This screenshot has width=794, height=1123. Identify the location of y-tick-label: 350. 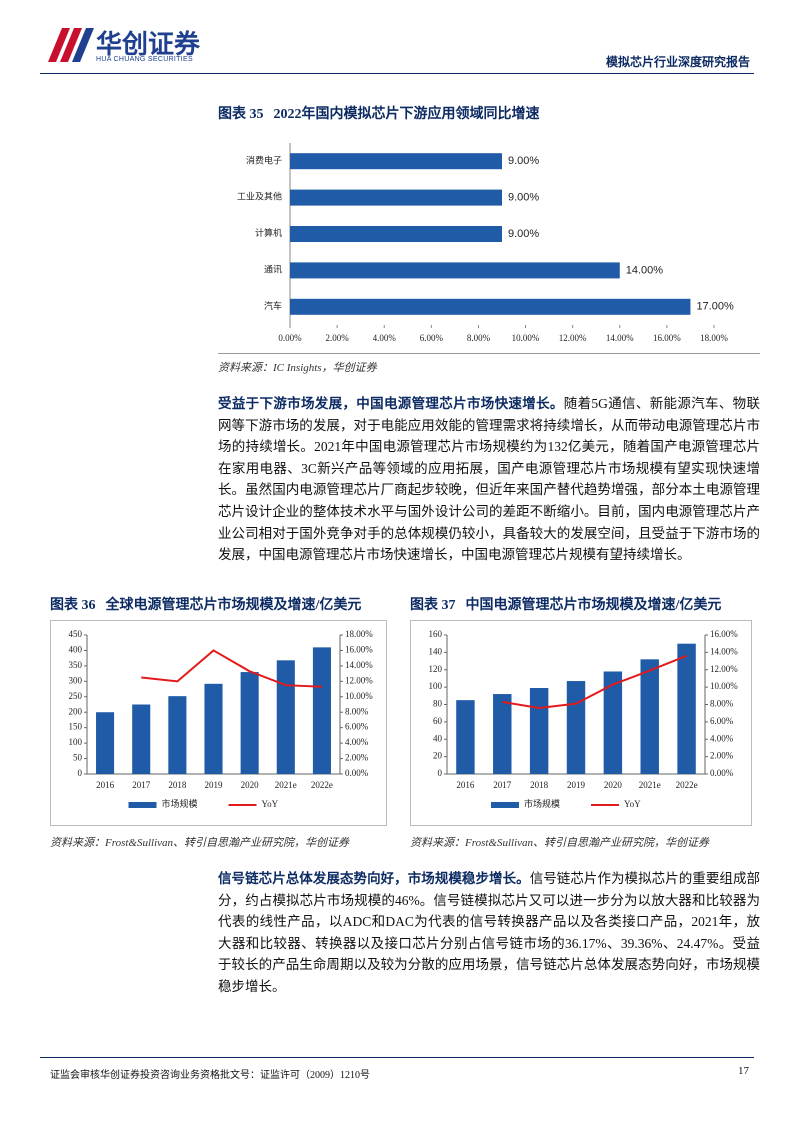
(76, 665).